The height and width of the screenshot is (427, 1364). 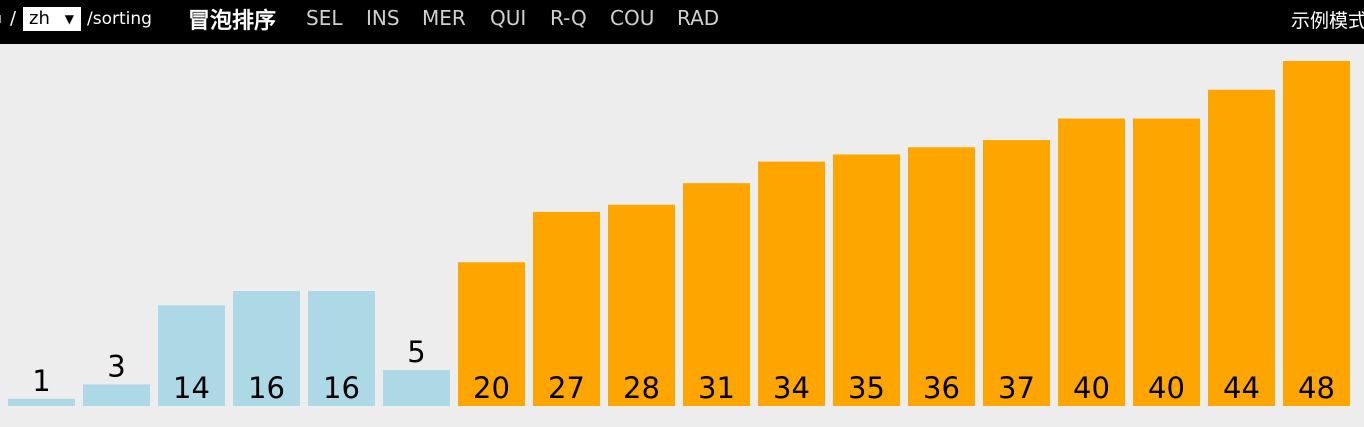 I want to click on bar-value-label: 14, so click(x=191, y=388).